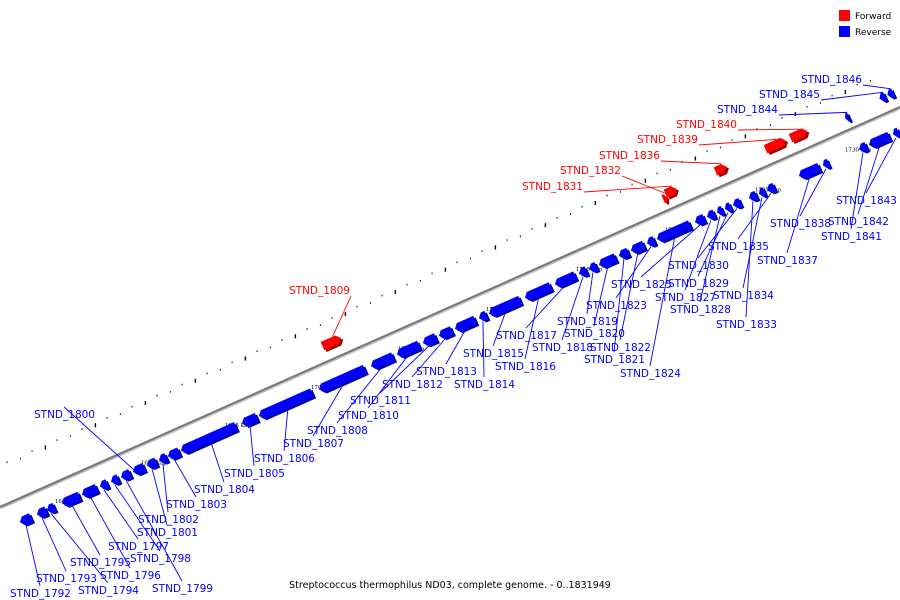 The width and height of the screenshot is (900, 600). What do you see at coordinates (738, 247) in the screenshot?
I see `gene-label-stnd-1835: STND_1835` at bounding box center [738, 247].